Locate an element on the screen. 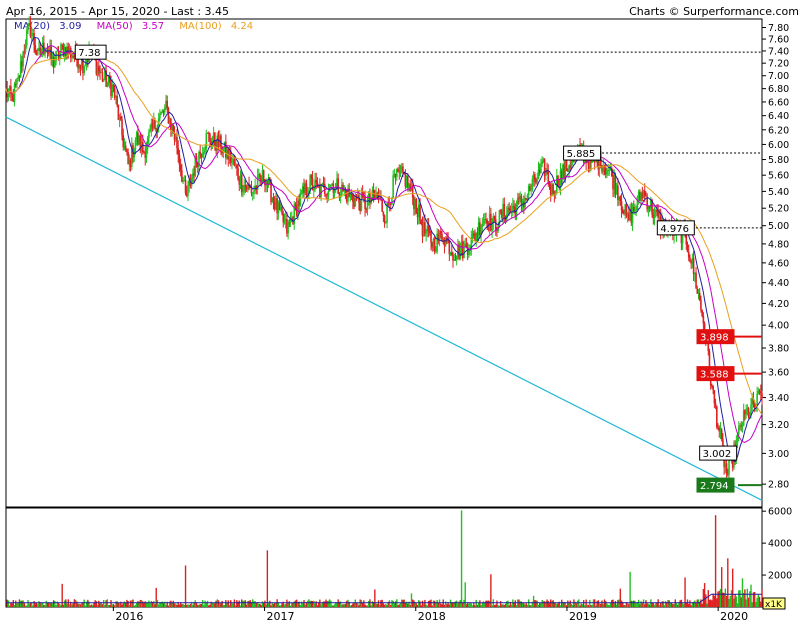  ma-legend: MA(20) 3.09 MA(50) 3.57 MA(100) 4.24 is located at coordinates (139, 26).